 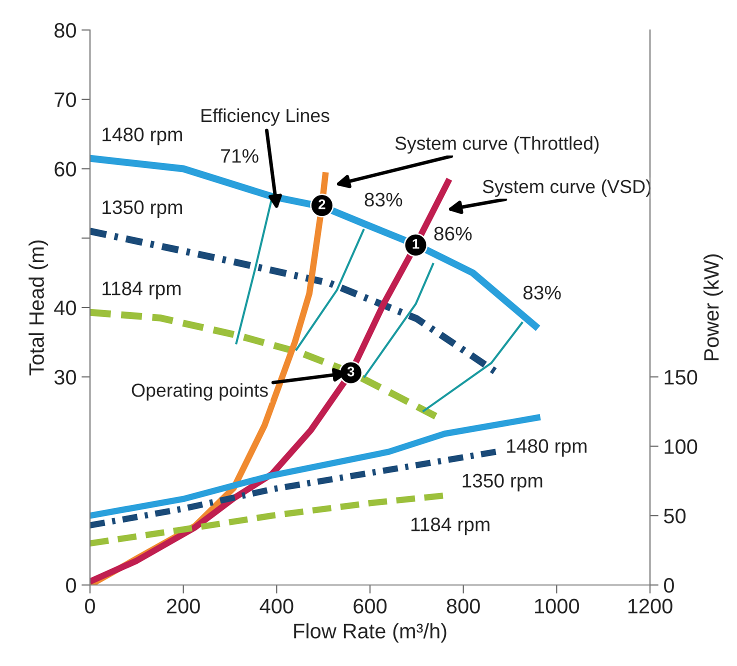 I want to click on annotation: System curve (Throttled), so click(x=497, y=145).